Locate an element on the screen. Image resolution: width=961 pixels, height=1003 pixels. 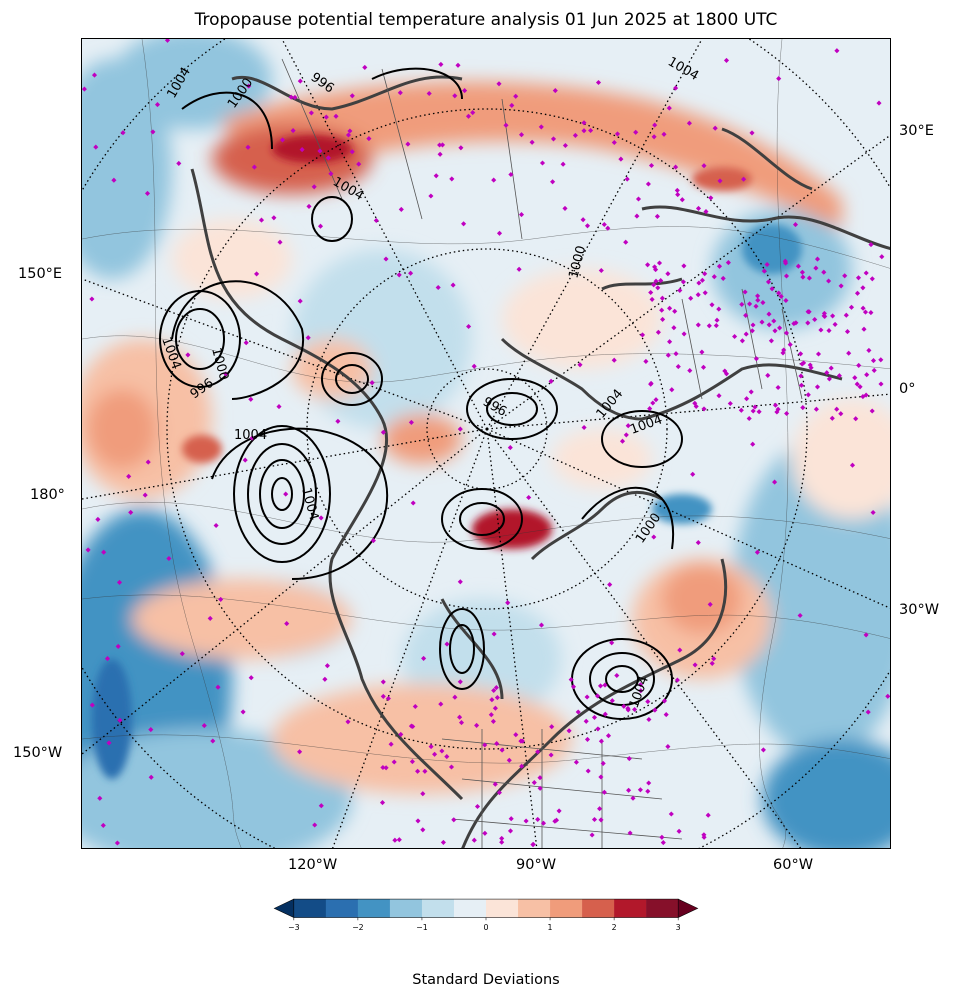
lon-label-bottom-2: 90°W is located at coordinates (536, 865).